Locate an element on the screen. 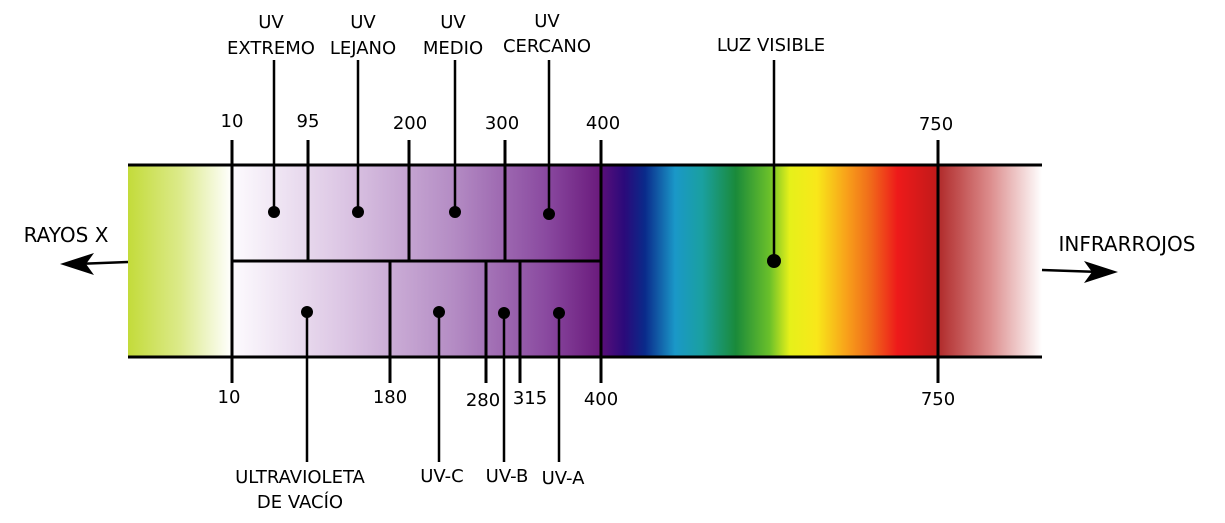 Image resolution: width=1225 pixels, height=523 pixels. uv-b-dot is located at coordinates (504, 313).